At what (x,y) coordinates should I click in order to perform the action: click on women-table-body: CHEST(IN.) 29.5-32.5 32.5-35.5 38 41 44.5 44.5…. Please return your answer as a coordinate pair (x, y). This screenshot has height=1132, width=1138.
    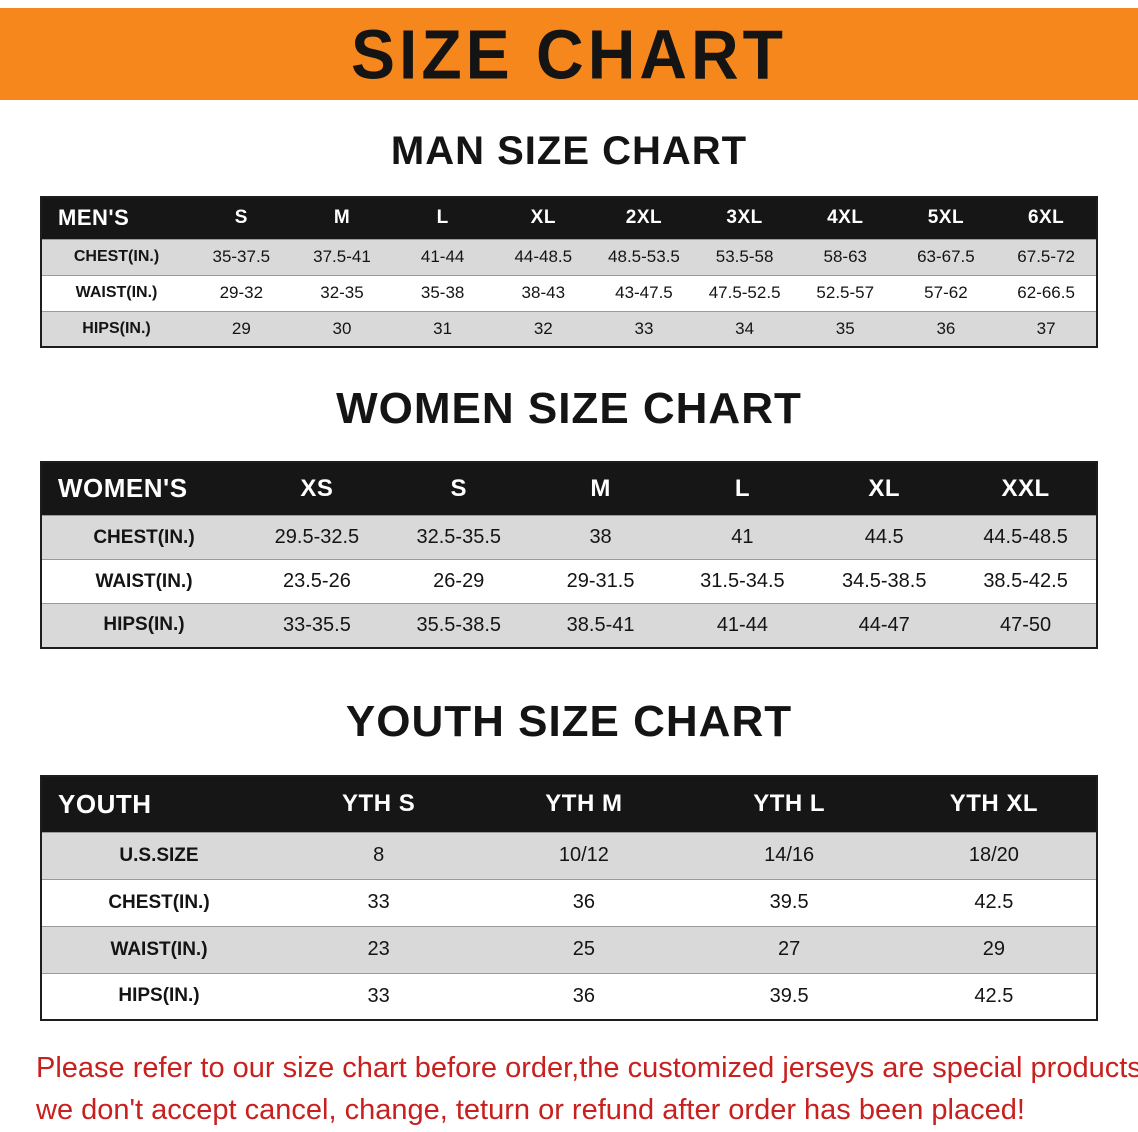
    Looking at the image, I should click on (569, 581).